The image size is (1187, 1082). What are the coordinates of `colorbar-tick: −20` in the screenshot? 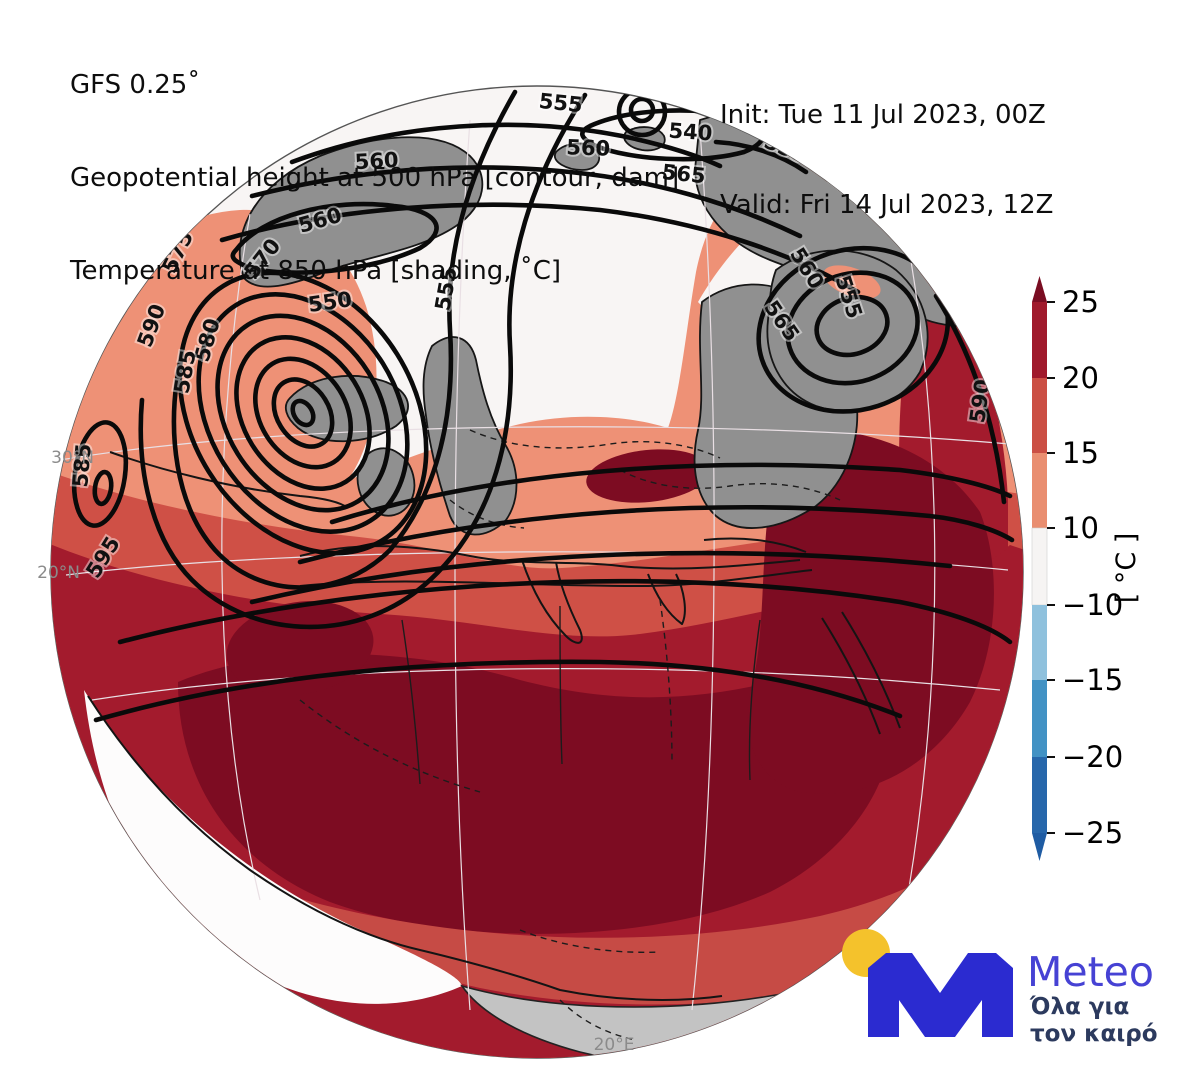 It's located at (1092, 757).